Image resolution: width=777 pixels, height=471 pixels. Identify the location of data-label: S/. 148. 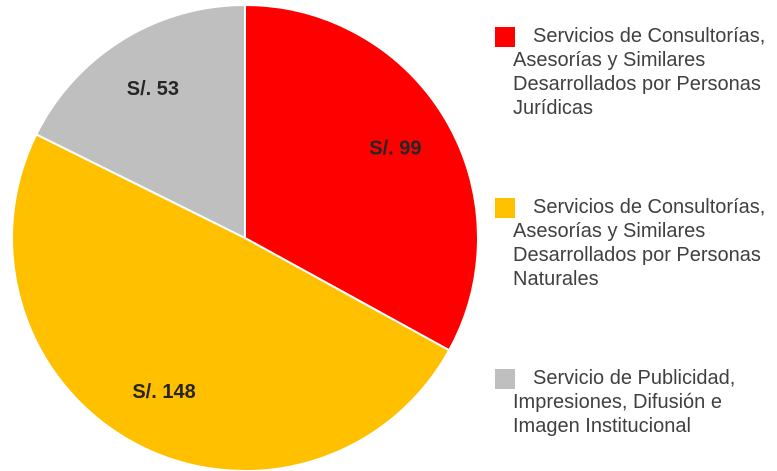
(163, 392).